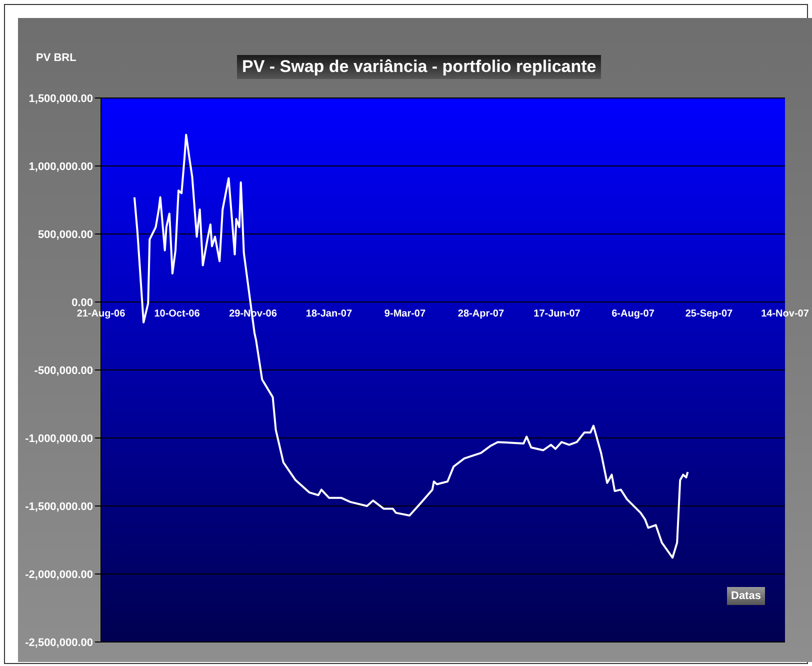 This screenshot has width=812, height=666. I want to click on x-tick-label: 25-Sep-07, so click(709, 314).